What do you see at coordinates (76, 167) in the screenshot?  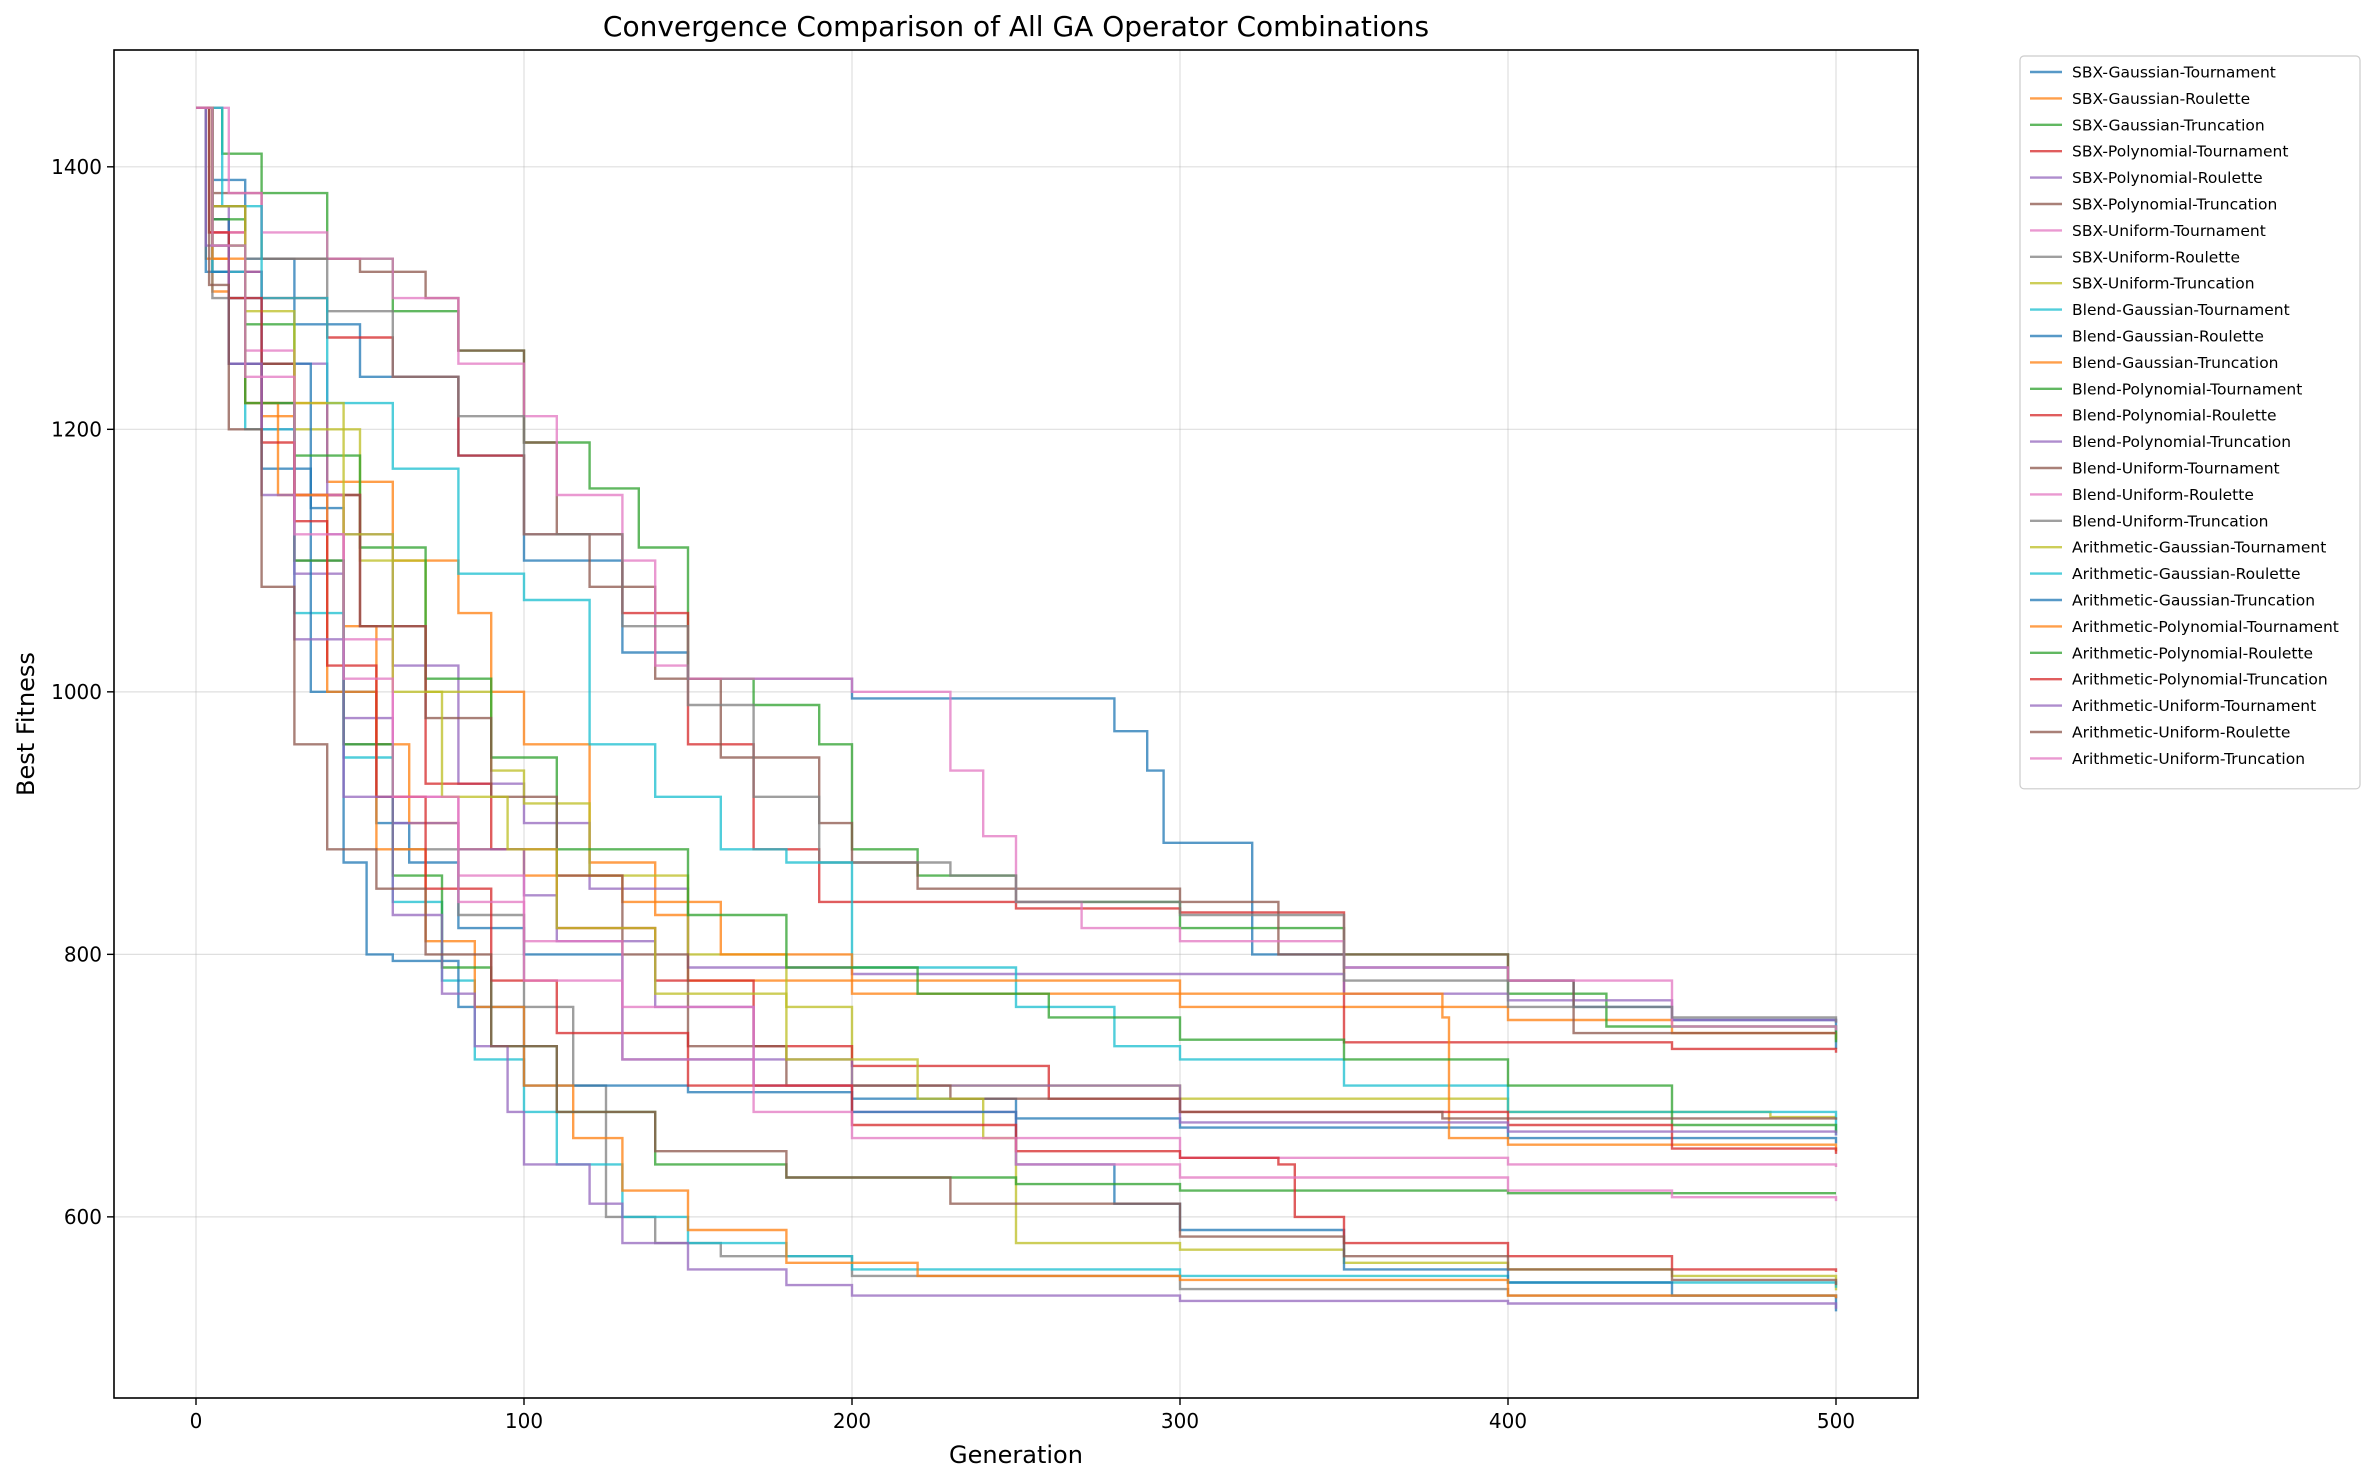 I see `y-tick-label: 1400` at bounding box center [76, 167].